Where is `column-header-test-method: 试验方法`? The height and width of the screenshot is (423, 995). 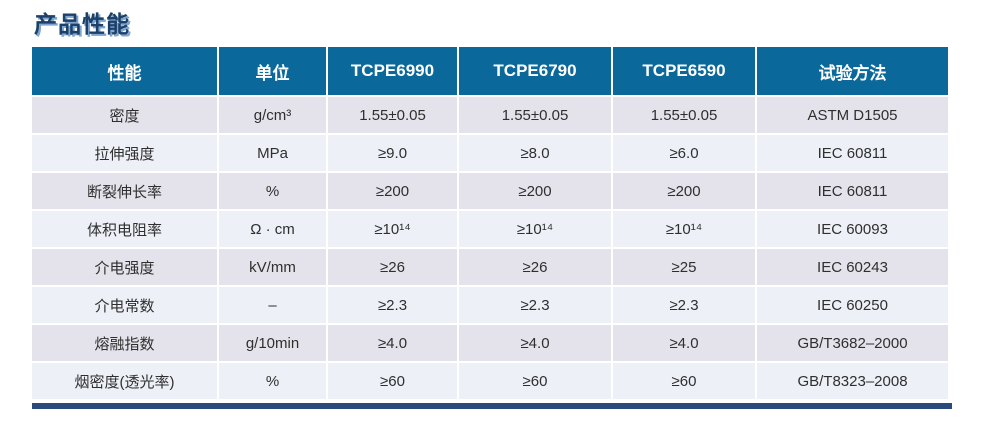
column-header-test-method: 试验方法 is located at coordinates (852, 71).